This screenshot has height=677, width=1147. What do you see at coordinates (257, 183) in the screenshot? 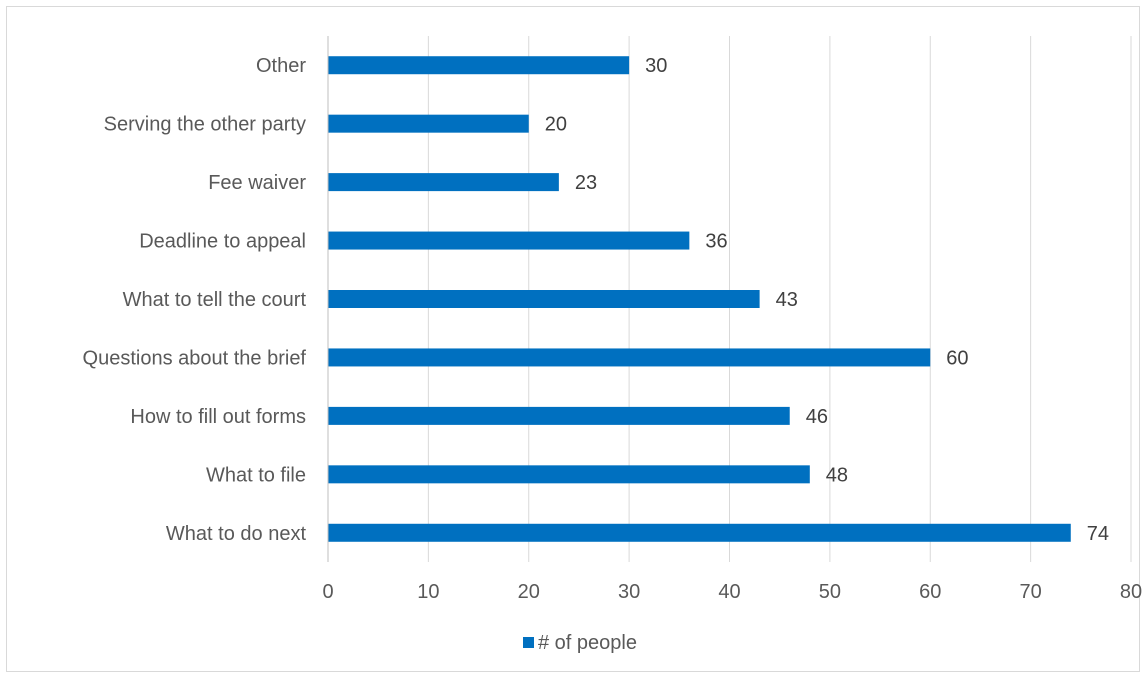
I see `category-label: Fee waiver` at bounding box center [257, 183].